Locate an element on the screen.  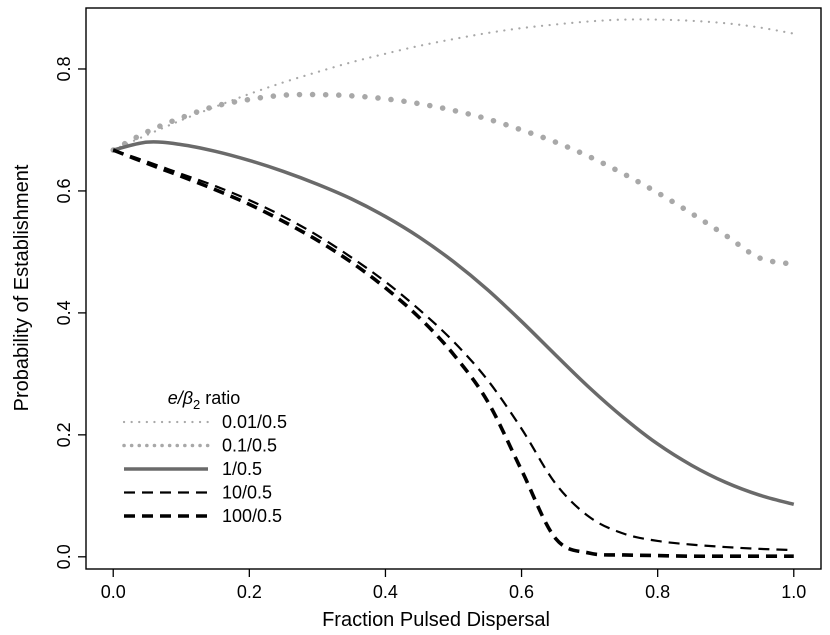
y-tick-label: 0.8 is located at coordinates (64, 68).